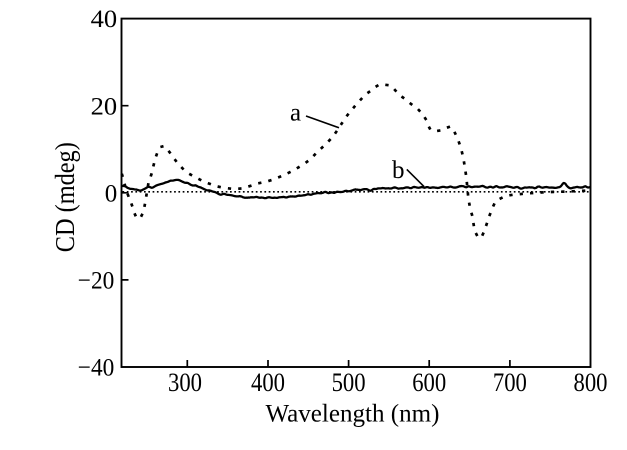 The width and height of the screenshot is (627, 450). Describe the element at coordinates (185, 382) in the screenshot. I see `svg-text: 300` at that location.